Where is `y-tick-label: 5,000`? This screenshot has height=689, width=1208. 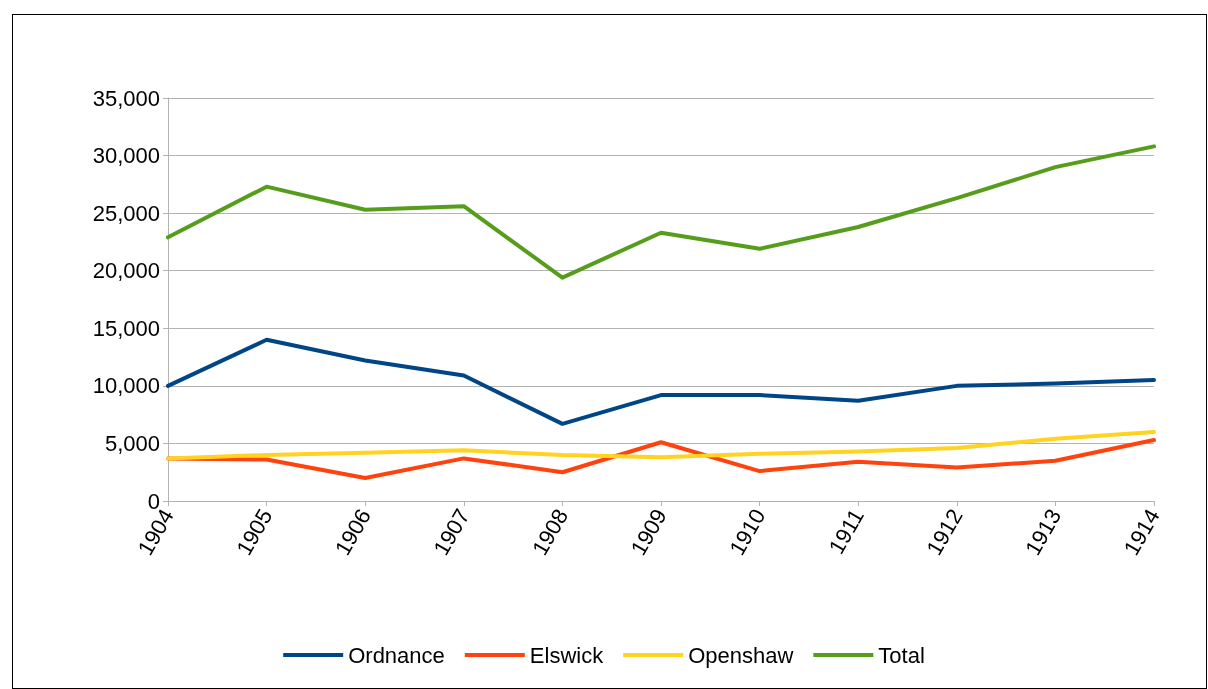 y-tick-label: 5,000 is located at coordinates (132, 443).